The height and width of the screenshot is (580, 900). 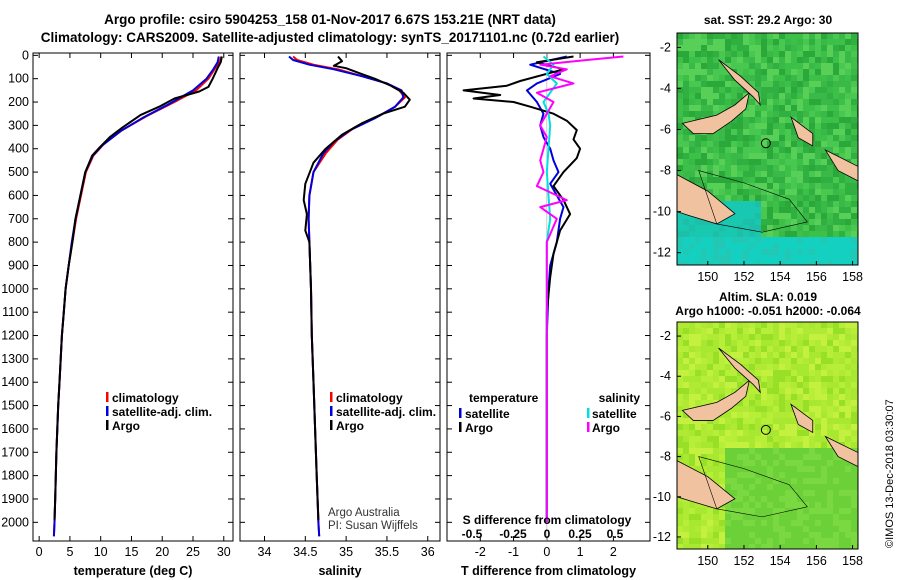 I want to click on y-tick-label: 500, so click(x=18, y=172).